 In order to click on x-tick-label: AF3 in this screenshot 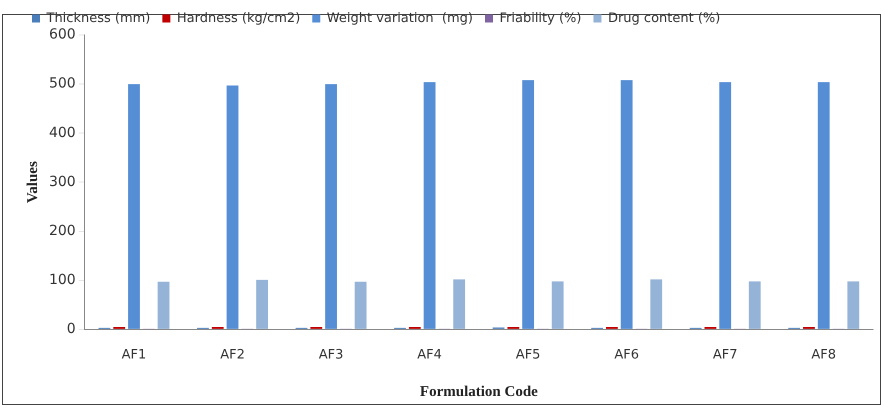, I will do `click(331, 355)`.